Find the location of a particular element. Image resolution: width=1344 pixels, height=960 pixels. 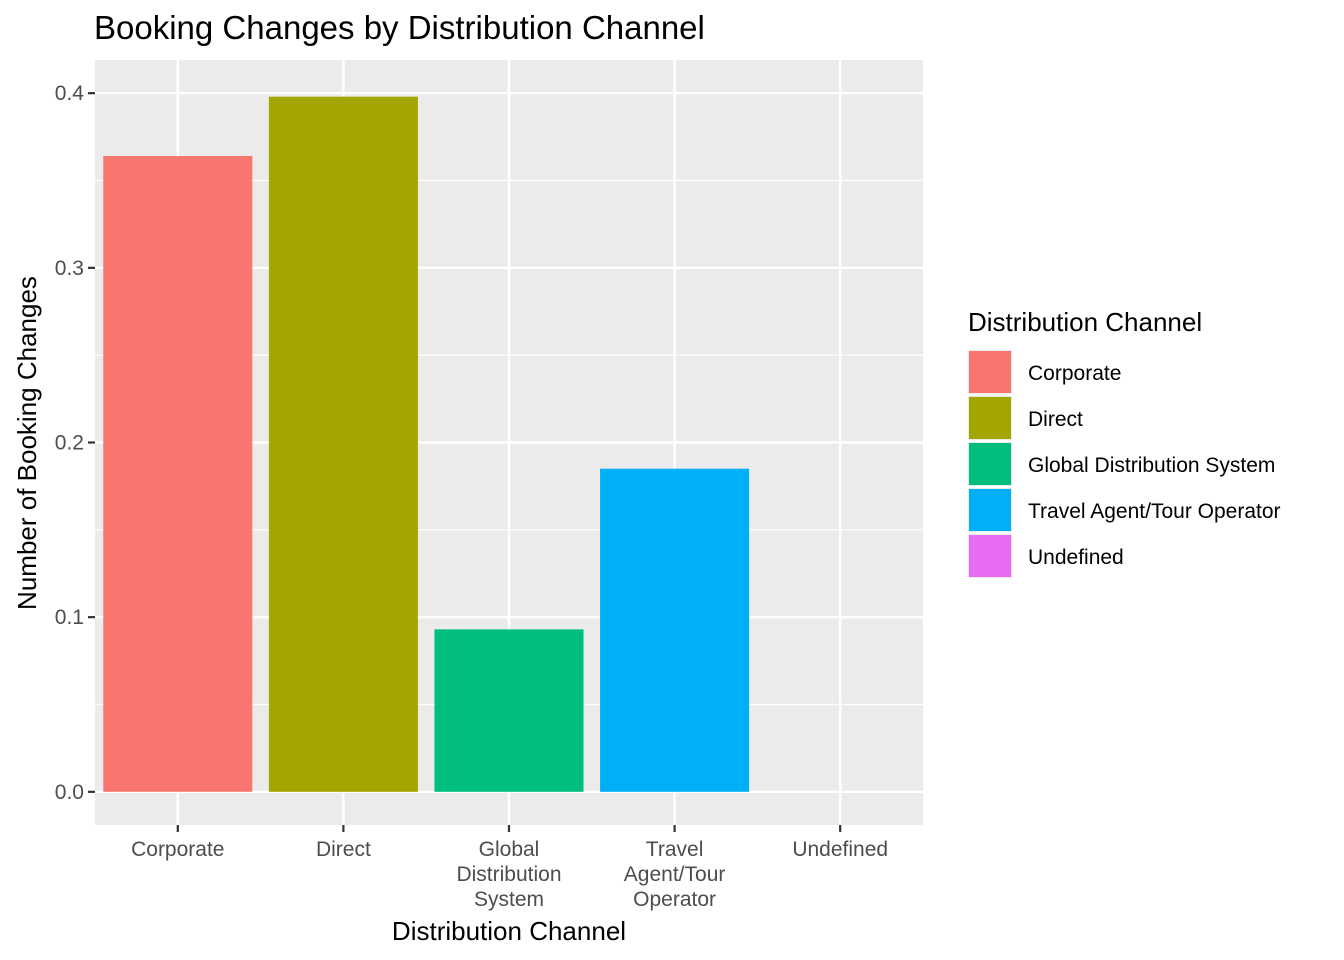

legend-item: Direct is located at coordinates (1025, 418).